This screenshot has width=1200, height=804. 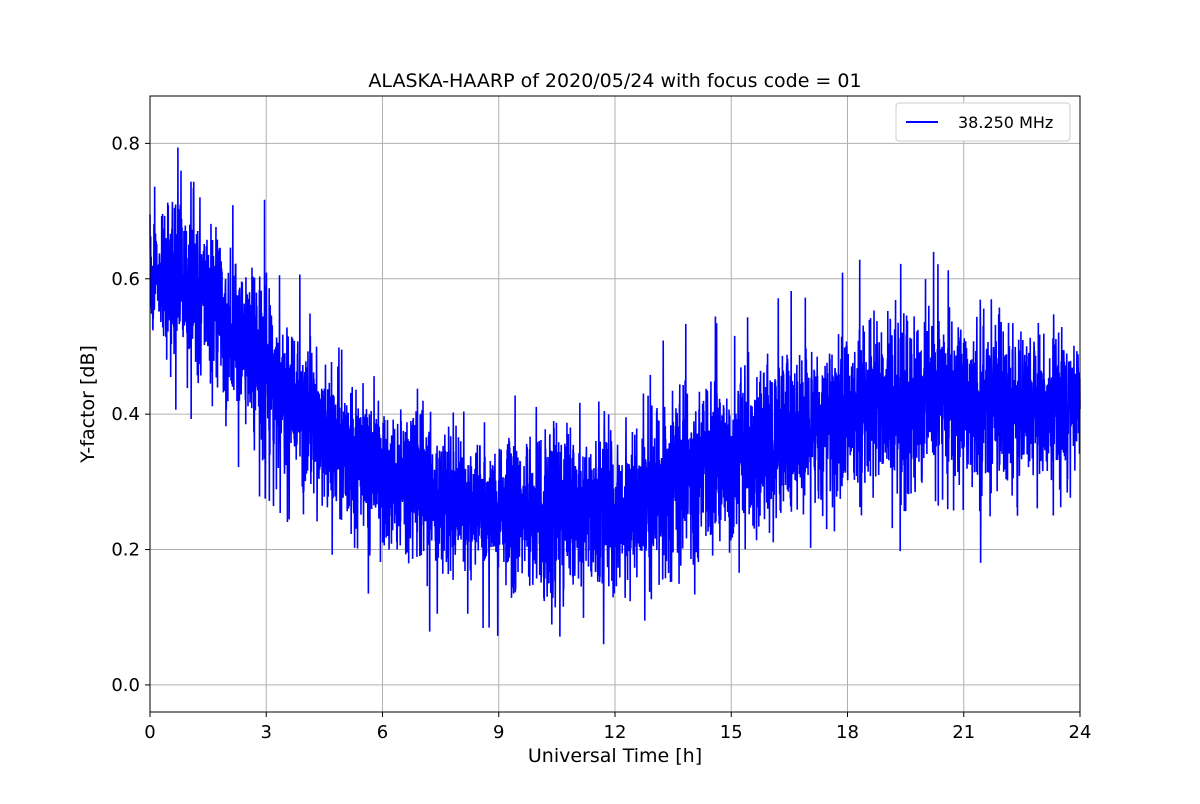 I want to click on legend-label-series-1: 38.250 MHz, so click(x=1005, y=122).